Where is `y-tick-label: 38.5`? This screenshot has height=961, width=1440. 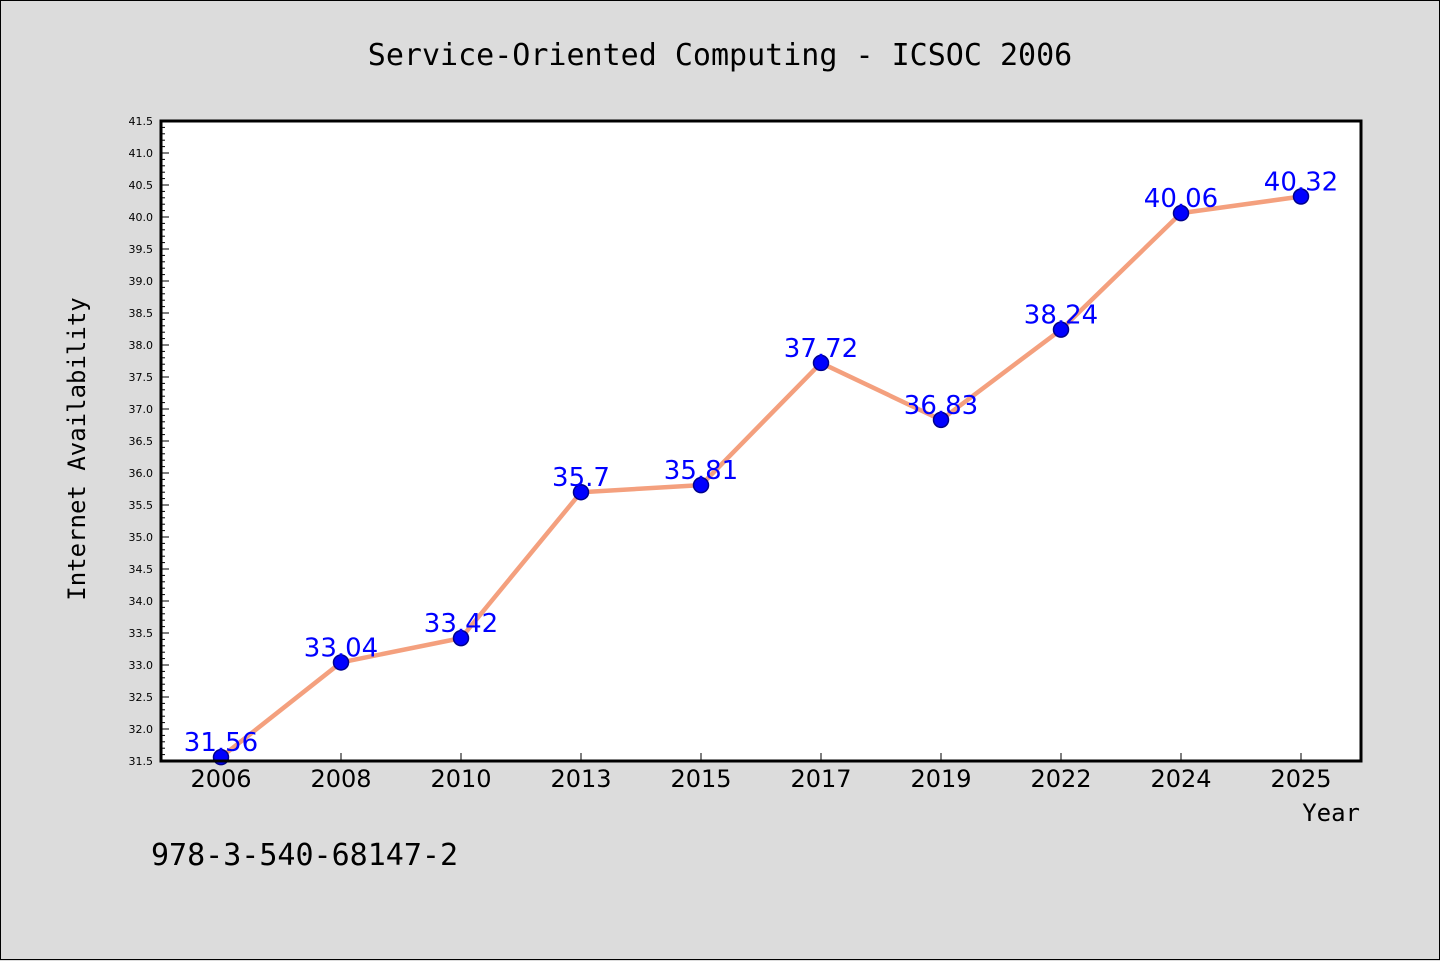
y-tick-label: 38.5 is located at coordinates (141, 313).